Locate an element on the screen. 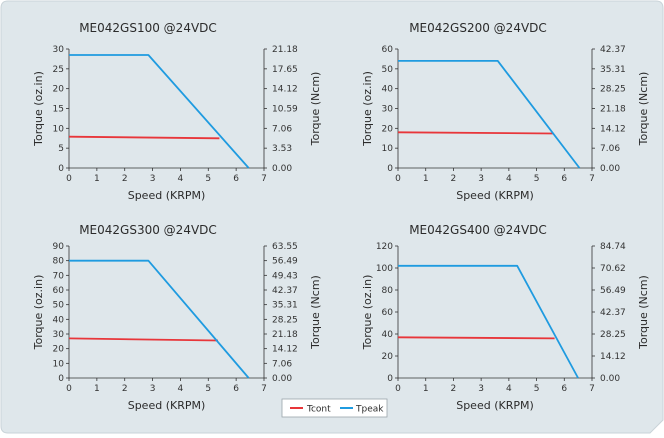 The height and width of the screenshot is (438, 664). y2-tick-label: 3.53 is located at coordinates (282, 149).